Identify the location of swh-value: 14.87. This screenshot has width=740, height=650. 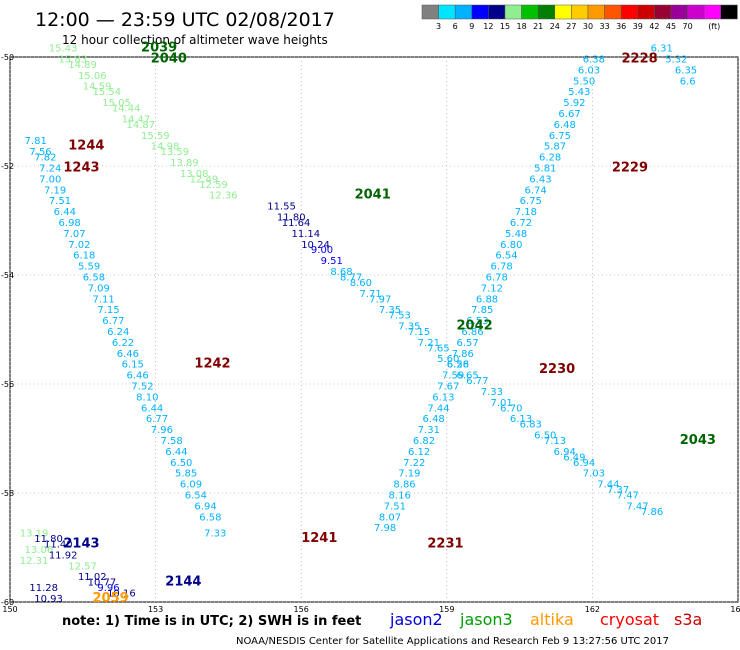
(140, 125).